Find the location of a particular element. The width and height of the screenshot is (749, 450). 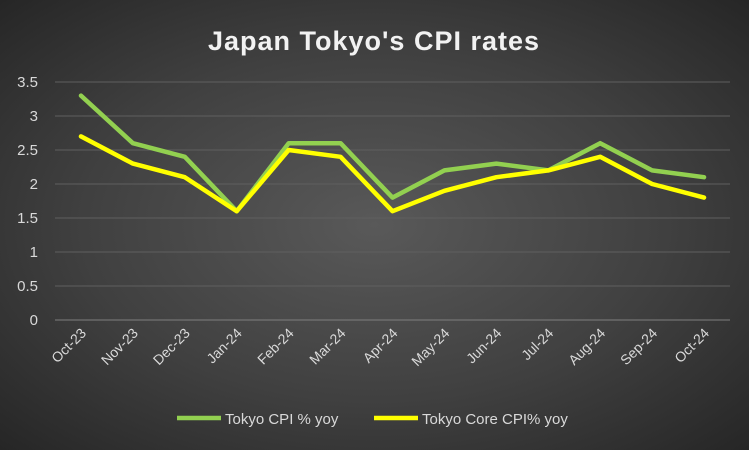

legend: Tokyo CPI % yoy Tokyo Core CPI% yoy is located at coordinates (372, 419).